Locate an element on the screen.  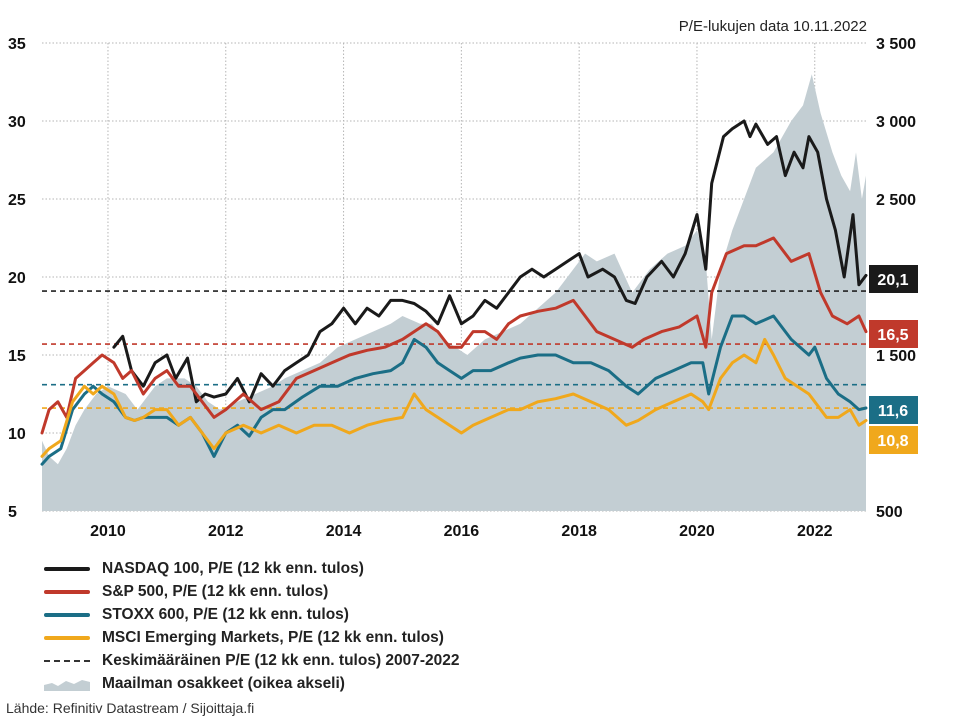
y-left-tick-label: 20 is located at coordinates (17, 278).